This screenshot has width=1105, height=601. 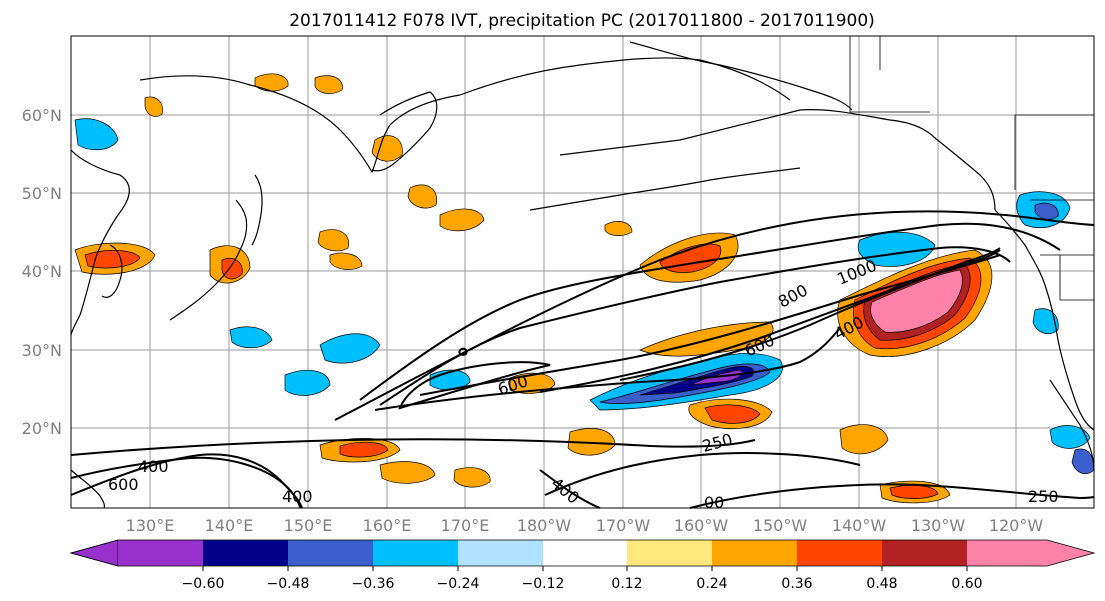 What do you see at coordinates (889, 74) in the screenshot?
I see `boundary-yukon` at bounding box center [889, 74].